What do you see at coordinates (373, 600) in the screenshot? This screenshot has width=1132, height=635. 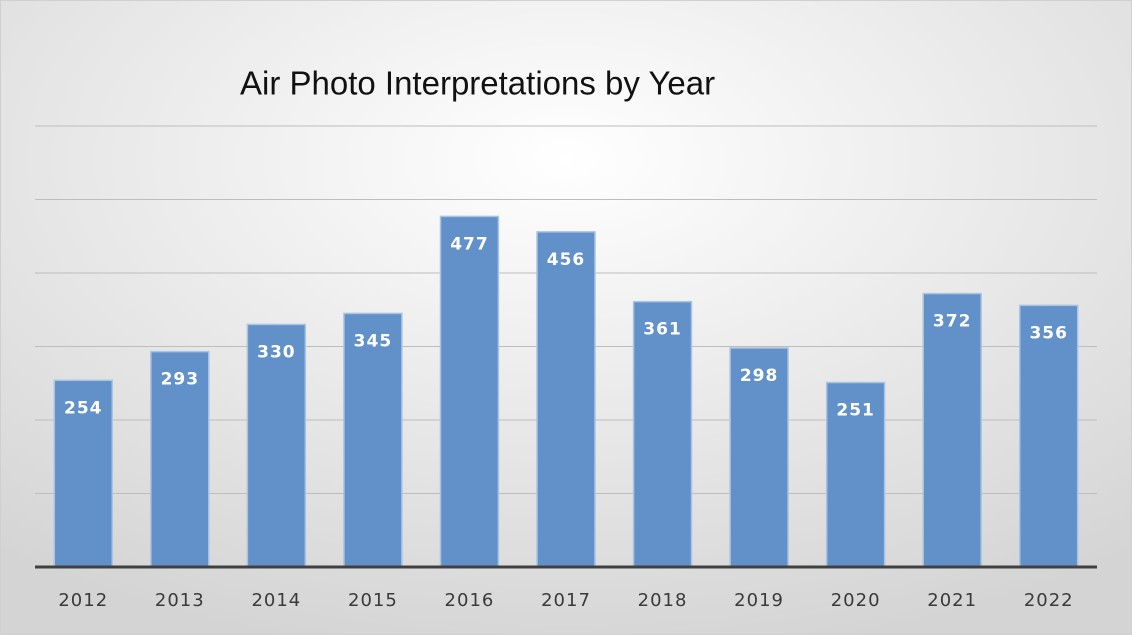 I see `x-tick-label: 2015` at bounding box center [373, 600].